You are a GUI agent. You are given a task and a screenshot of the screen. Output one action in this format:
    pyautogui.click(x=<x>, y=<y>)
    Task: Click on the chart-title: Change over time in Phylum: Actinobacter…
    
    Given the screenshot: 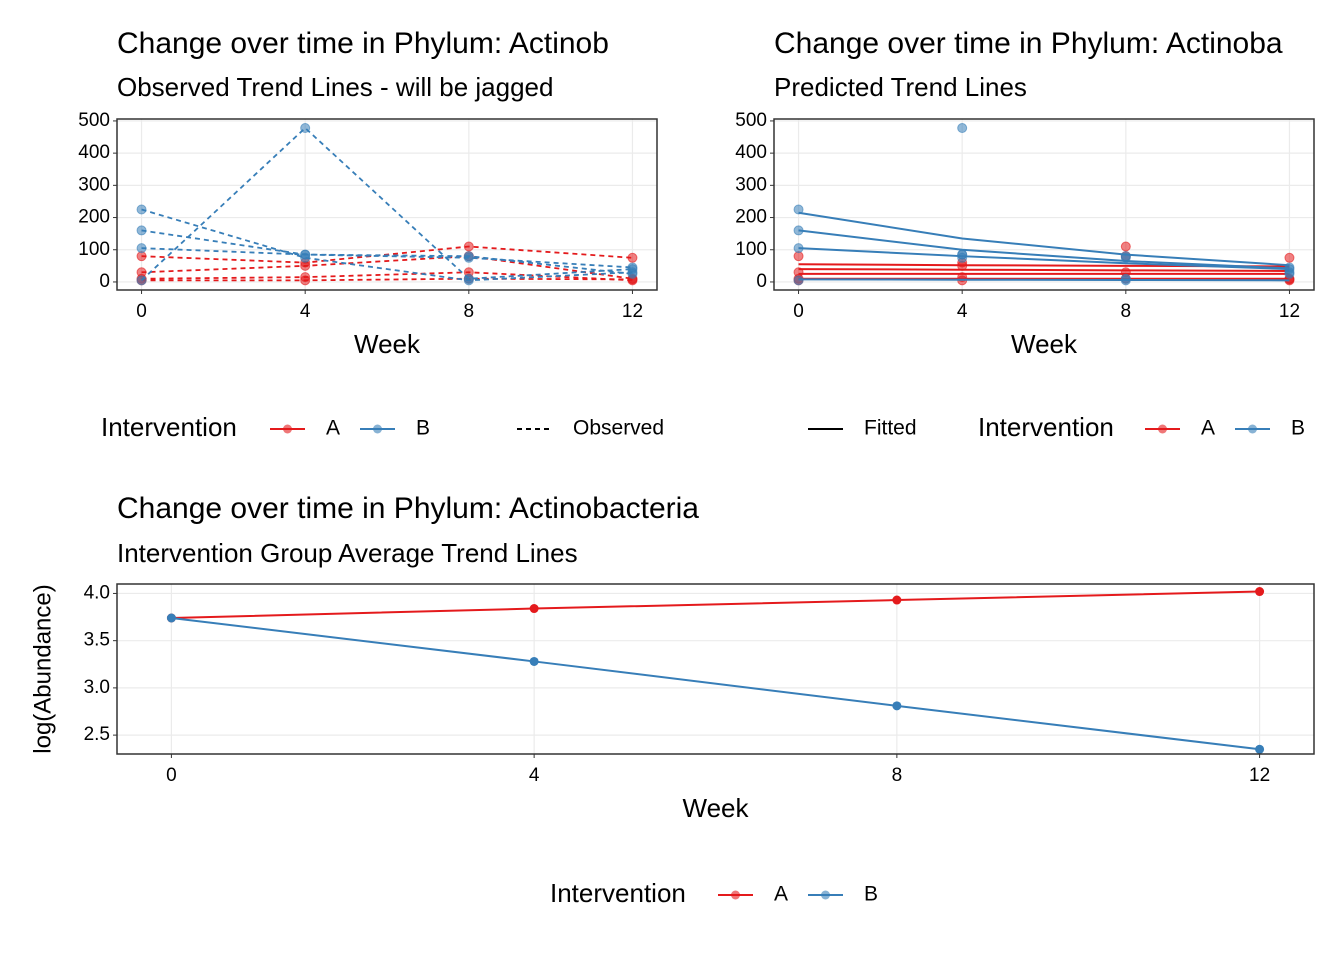 What is the action you would take?
    pyautogui.click(x=408, y=508)
    